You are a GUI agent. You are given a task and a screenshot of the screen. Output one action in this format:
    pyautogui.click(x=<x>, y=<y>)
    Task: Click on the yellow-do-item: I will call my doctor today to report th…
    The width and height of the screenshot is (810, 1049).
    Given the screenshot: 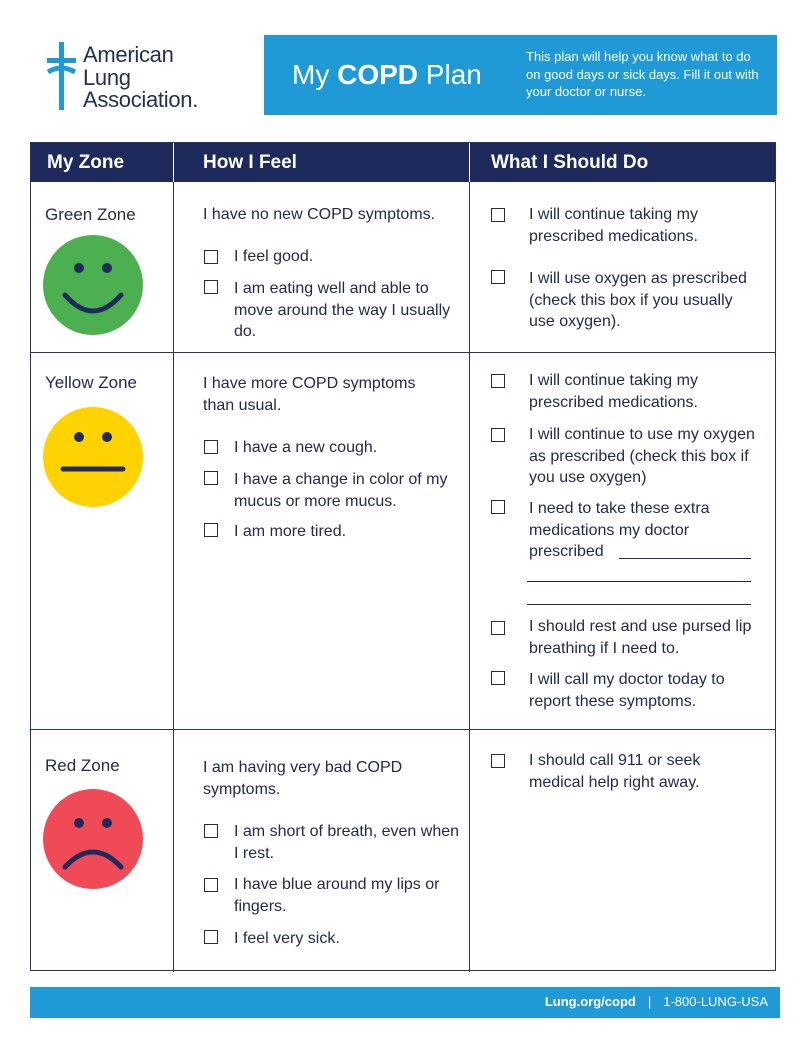 What is the action you would take?
    pyautogui.click(x=627, y=690)
    